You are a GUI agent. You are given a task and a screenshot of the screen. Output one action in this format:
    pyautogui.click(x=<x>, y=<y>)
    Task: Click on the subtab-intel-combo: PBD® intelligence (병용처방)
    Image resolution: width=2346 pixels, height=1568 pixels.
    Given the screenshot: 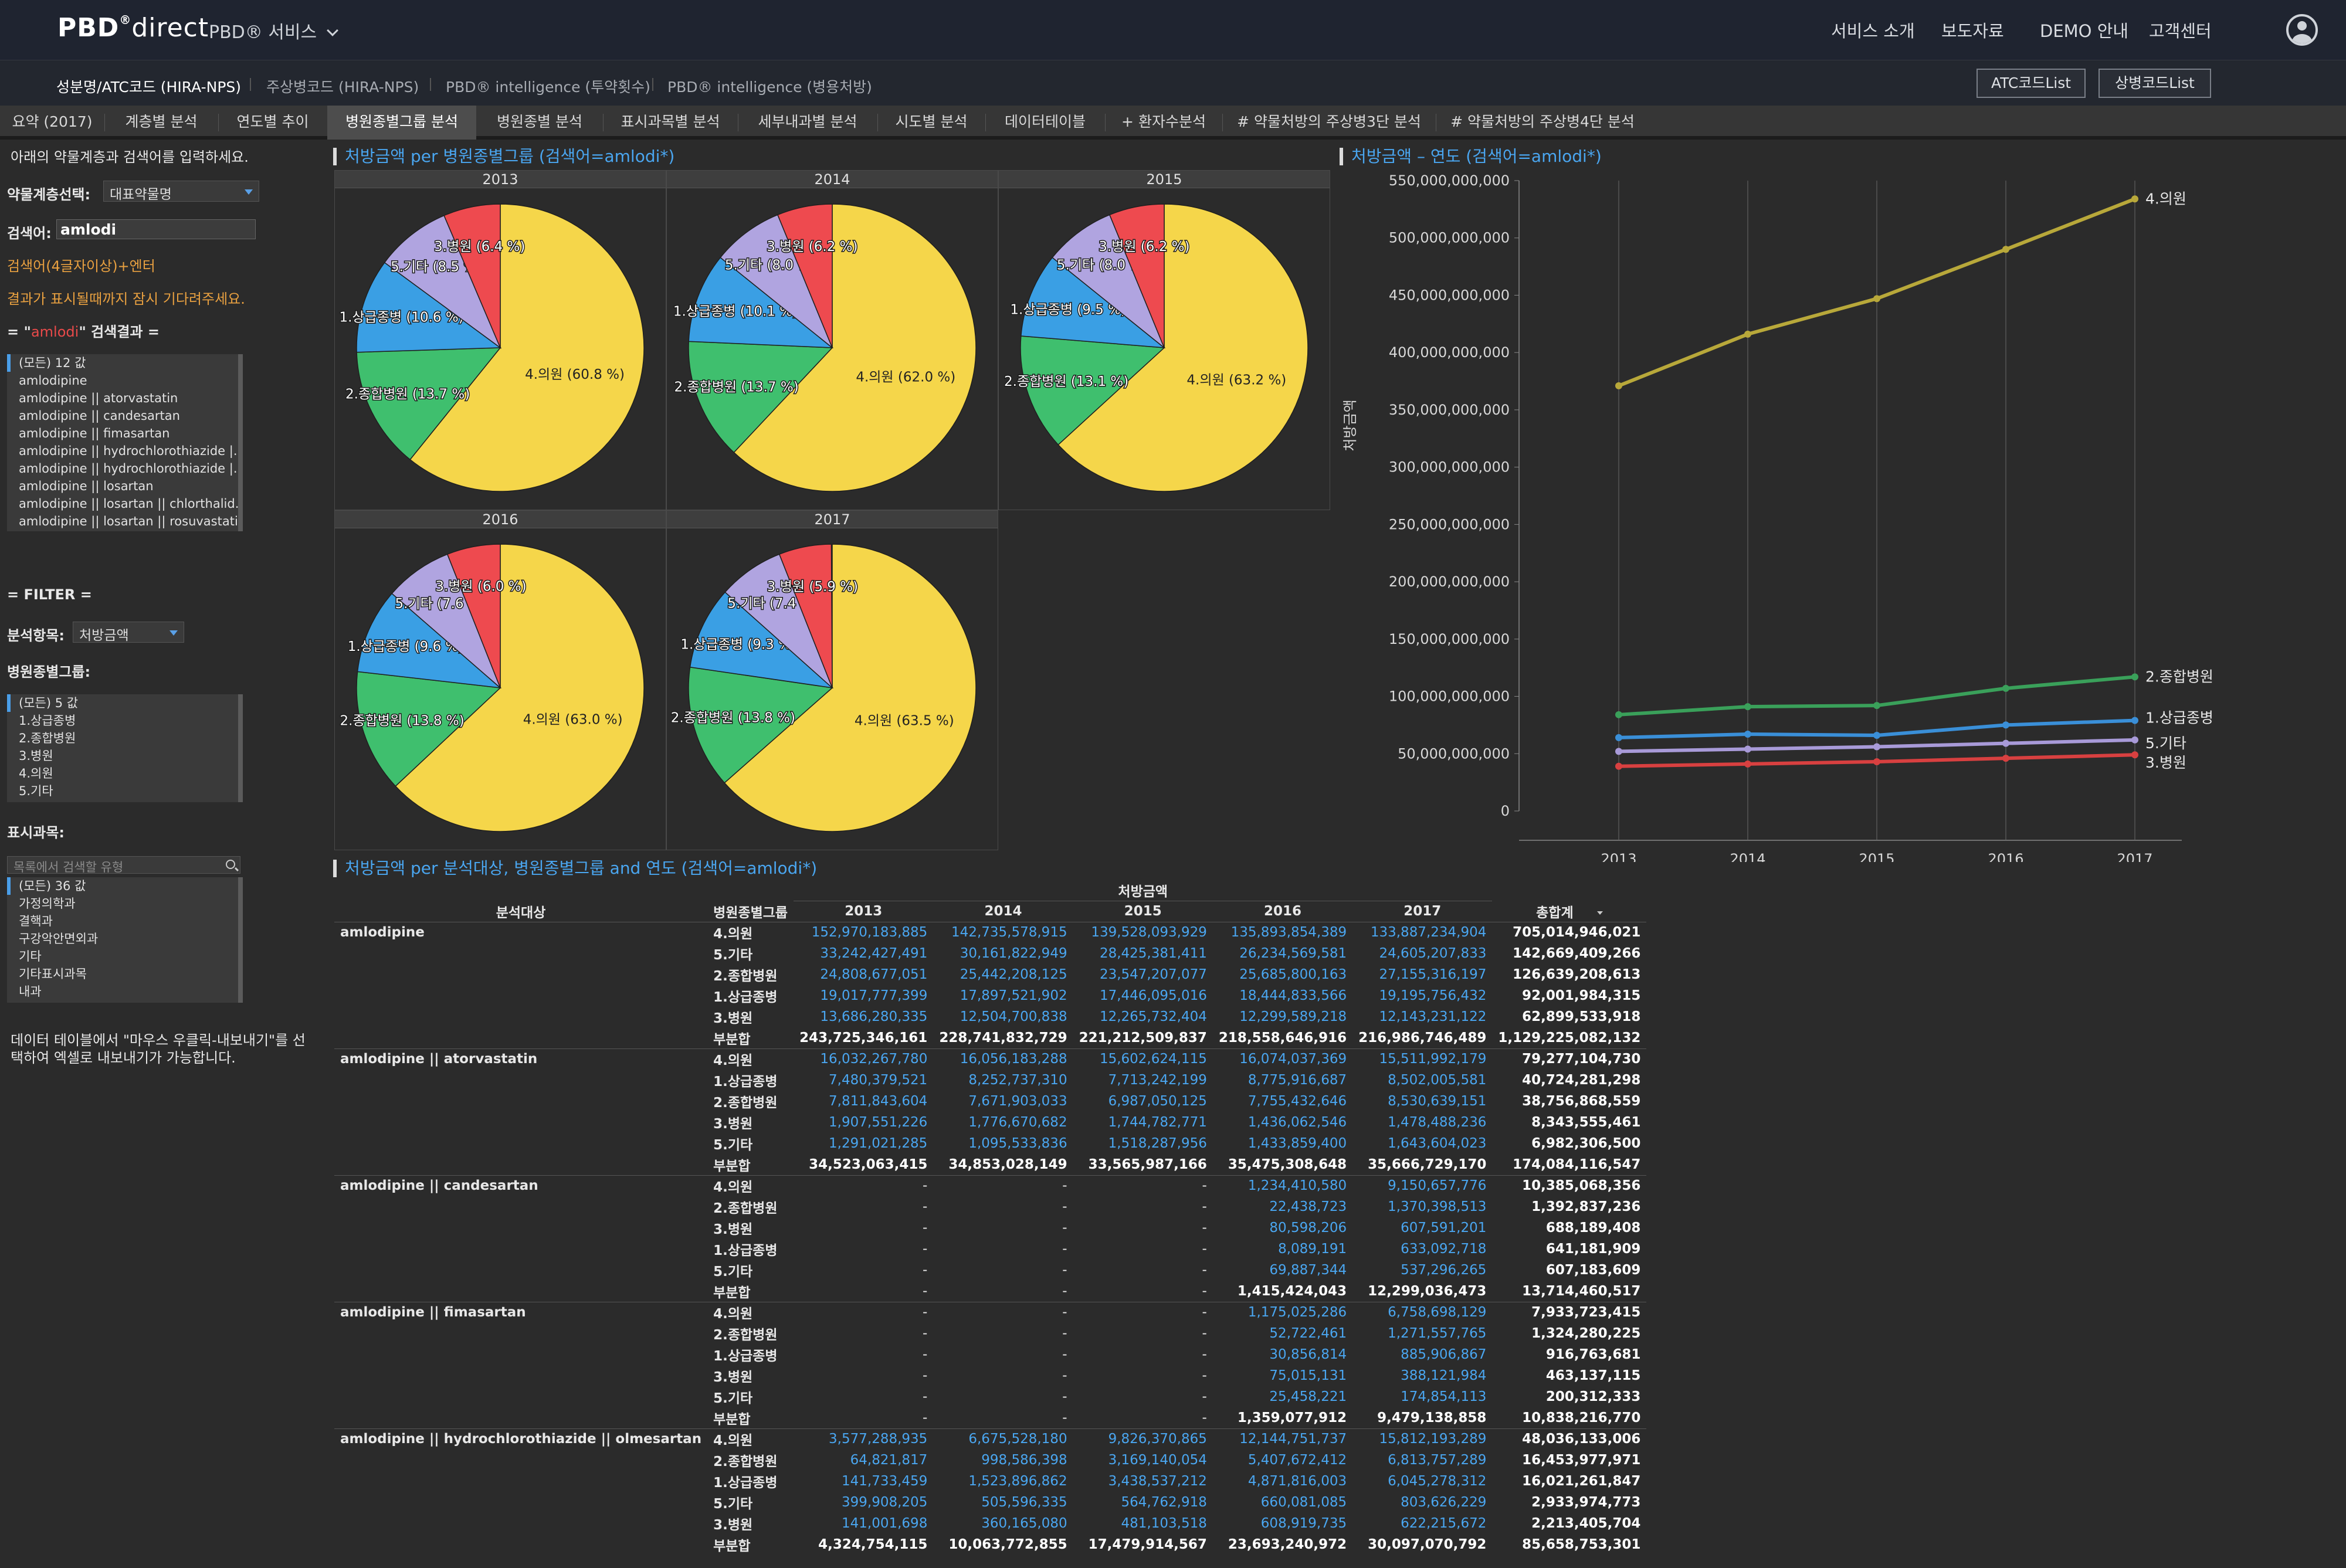 What is the action you would take?
    pyautogui.click(x=769, y=87)
    